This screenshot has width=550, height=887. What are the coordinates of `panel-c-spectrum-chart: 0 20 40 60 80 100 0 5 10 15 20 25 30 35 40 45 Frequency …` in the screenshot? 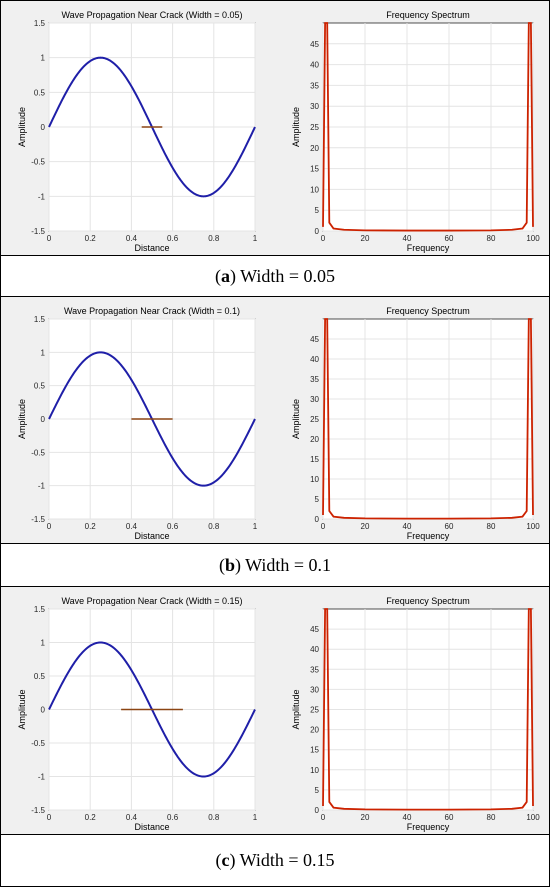 It's located at (415, 714).